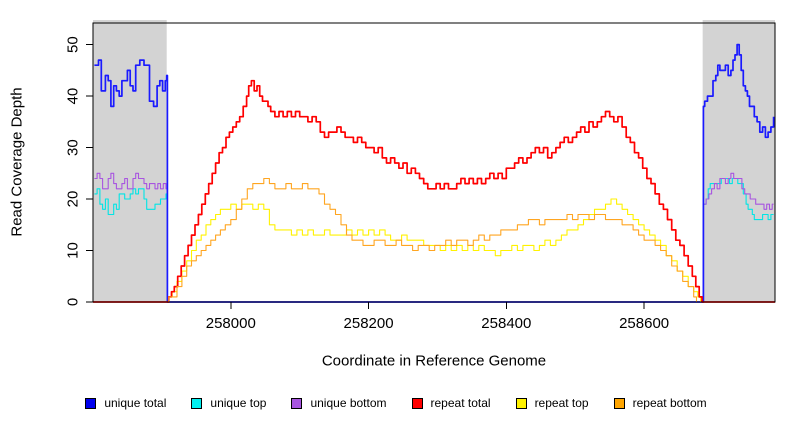 The height and width of the screenshot is (432, 792). What do you see at coordinates (73, 250) in the screenshot?
I see `y-tick-label: 10` at bounding box center [73, 250].